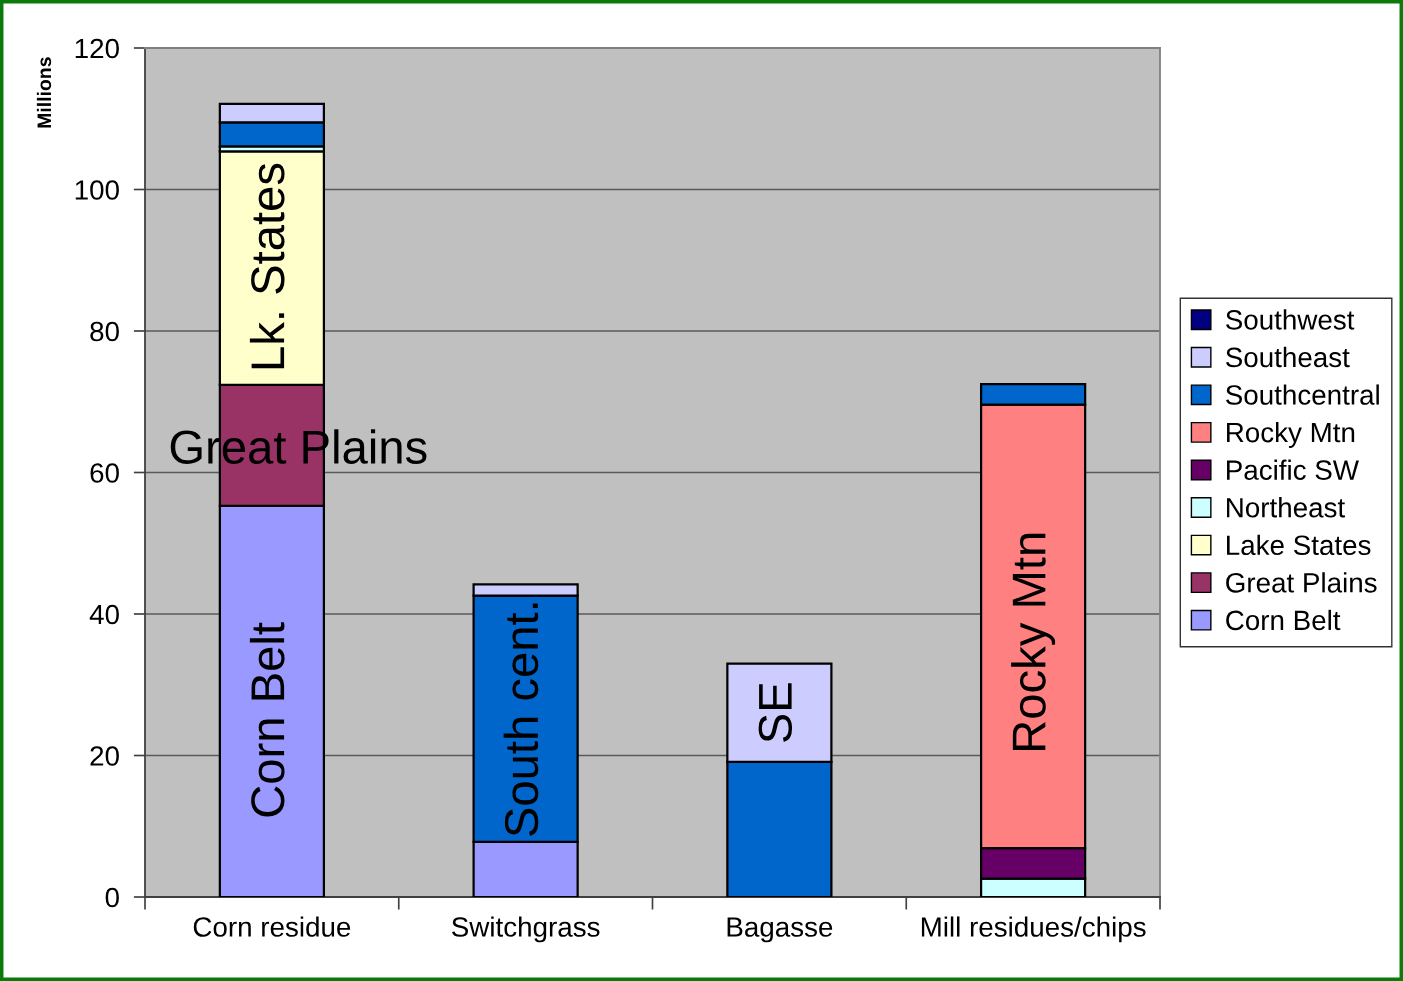  I want to click on annotation: SE, so click(775, 713).